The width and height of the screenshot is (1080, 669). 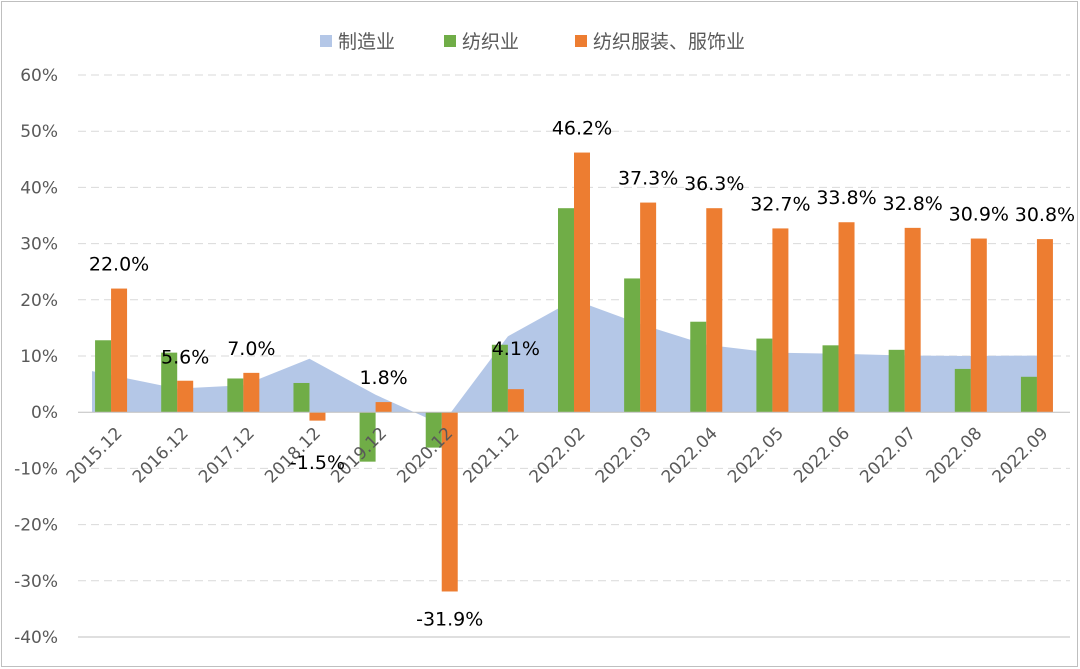 I want to click on legend-label-1: 纺织业, so click(x=490, y=42).